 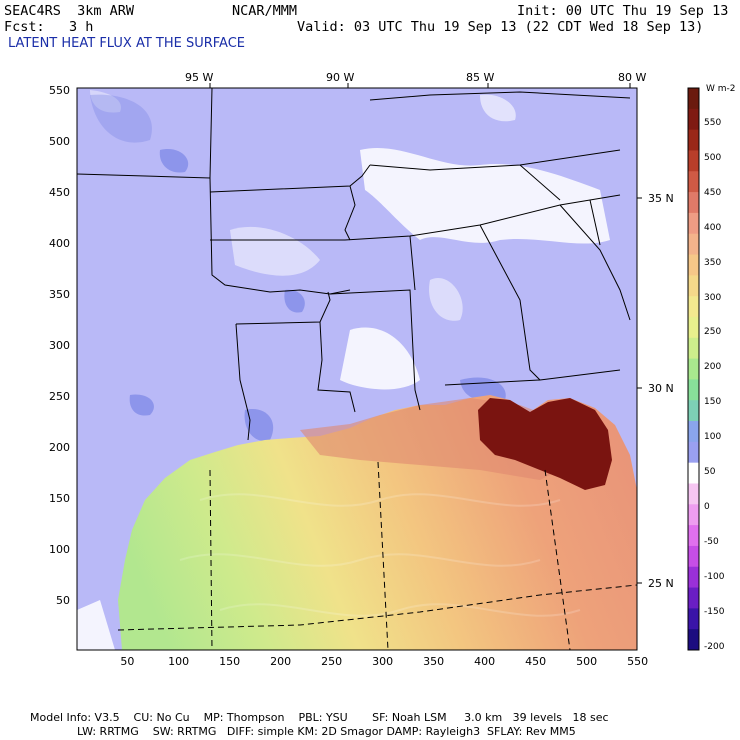 What do you see at coordinates (714, 611) in the screenshot?
I see `colorbar-tick-label: -150` at bounding box center [714, 611].